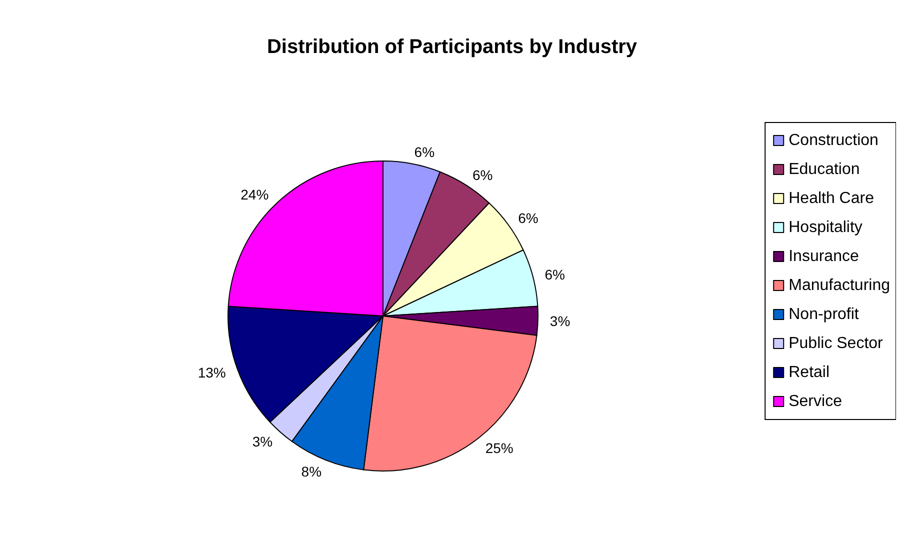 This screenshot has height=542, width=904. I want to click on legend-label: Construction, so click(833, 140).